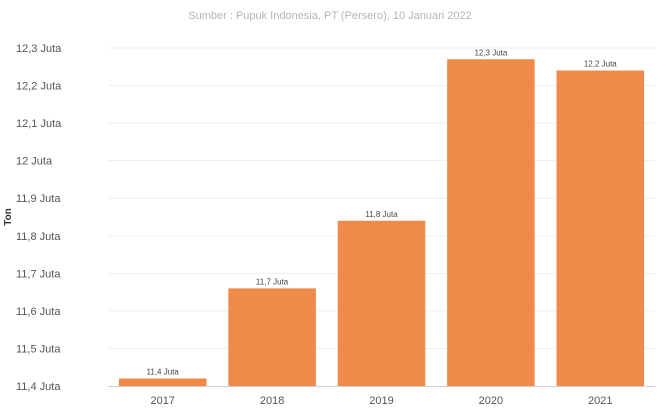  I want to click on y-axis-label: Ton, so click(8, 217).